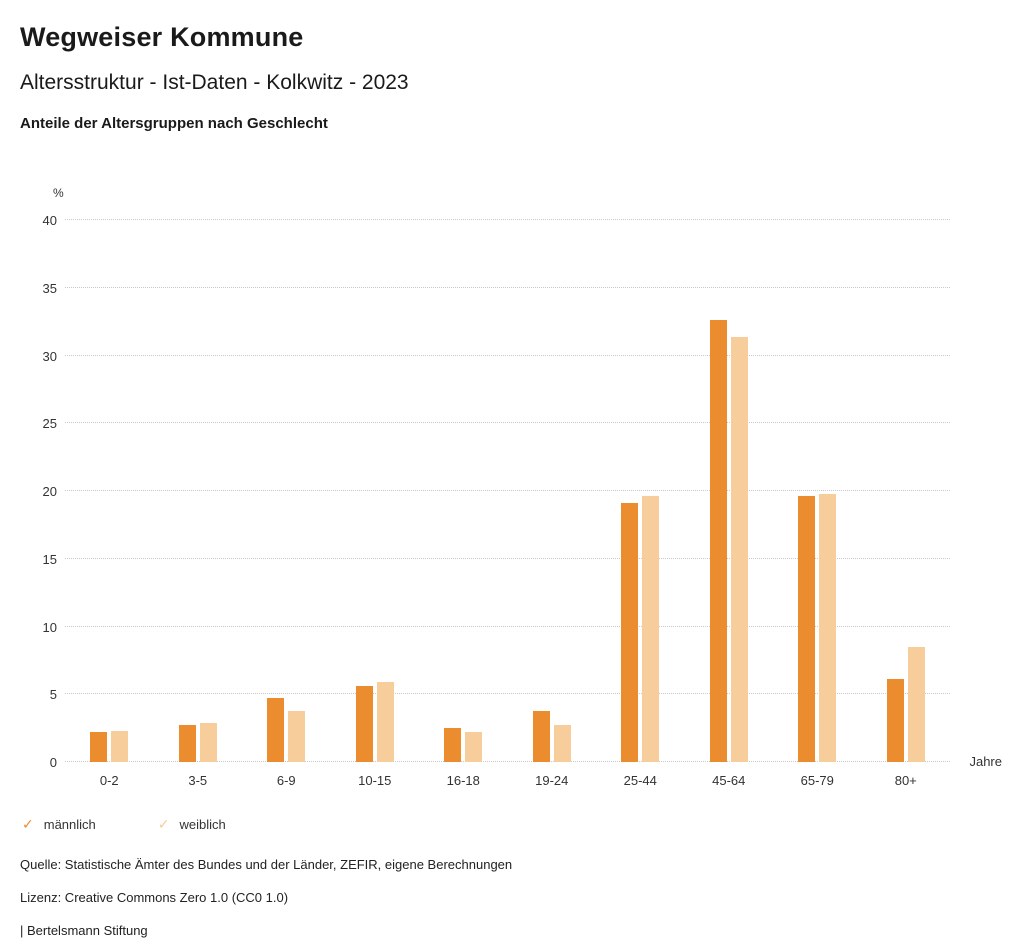  I want to click on gridline-35: 35, so click(496, 288).